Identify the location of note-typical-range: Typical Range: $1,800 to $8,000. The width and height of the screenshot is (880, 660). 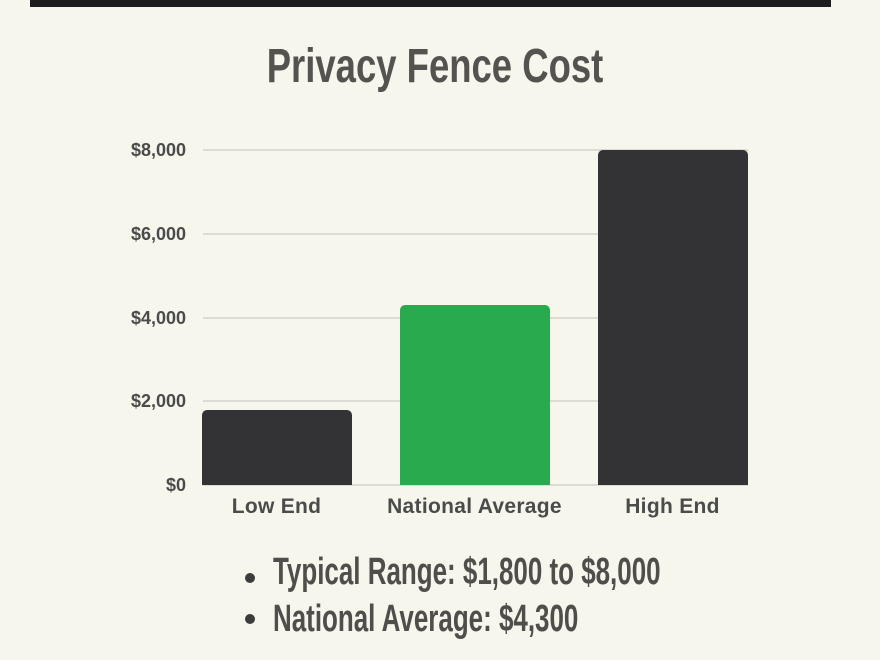
(467, 572).